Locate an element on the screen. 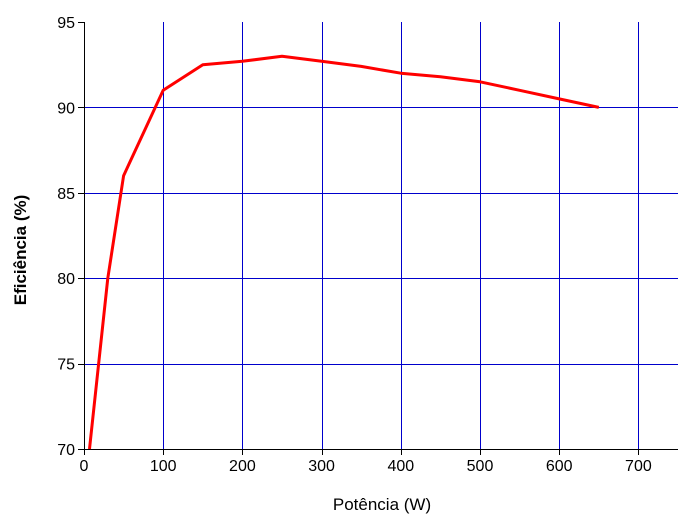 Image resolution: width=678 pixels, height=524 pixels. x-tick-label: 200 is located at coordinates (242, 466).